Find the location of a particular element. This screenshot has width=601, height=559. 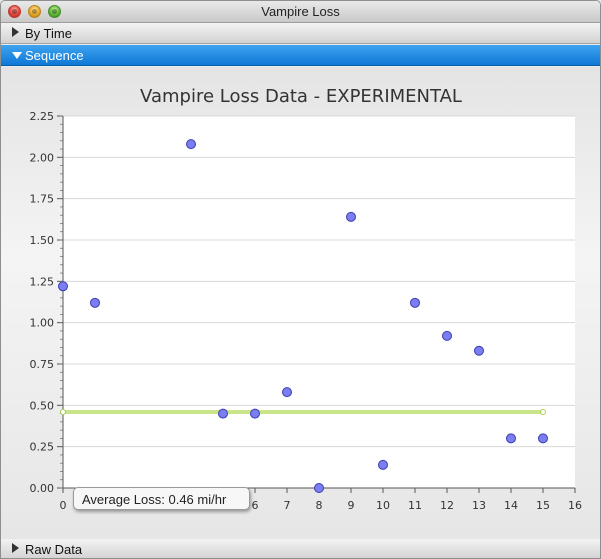

x-tick-label: 14 is located at coordinates (511, 505).